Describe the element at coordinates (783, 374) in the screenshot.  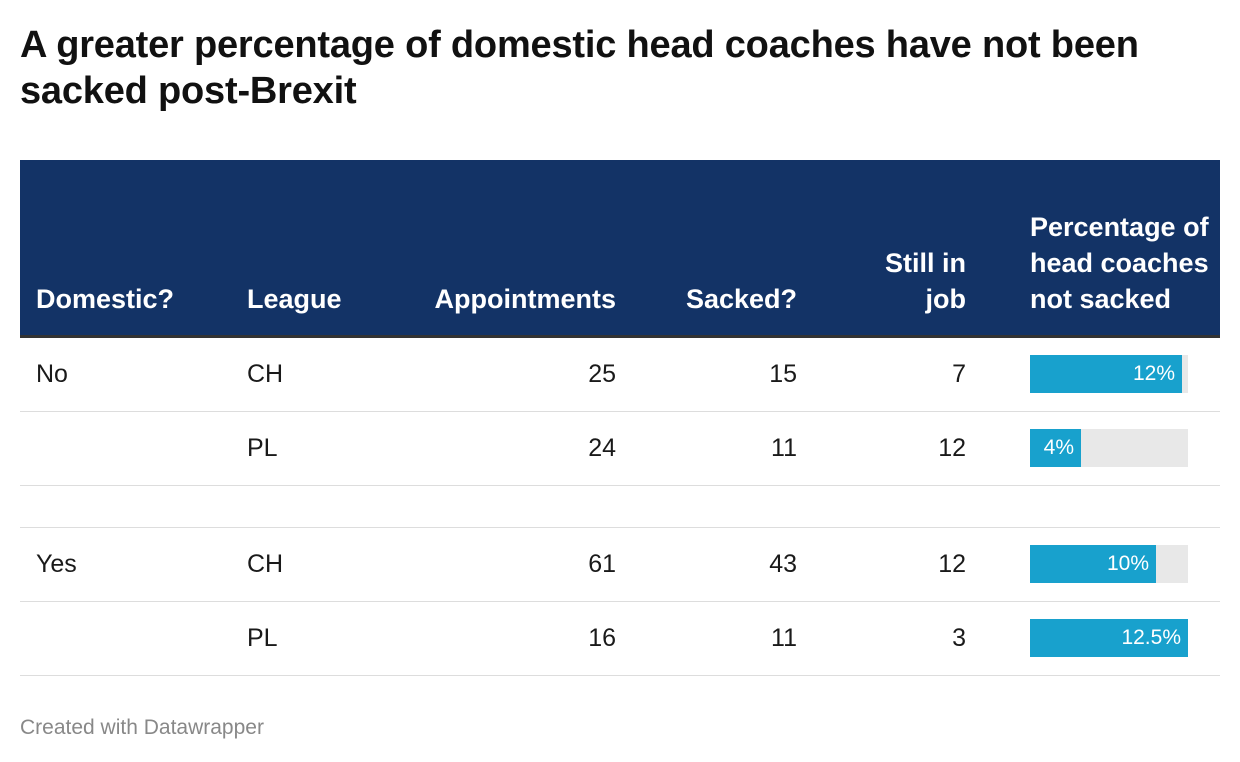
I see `cell-sacked: 15` at that location.